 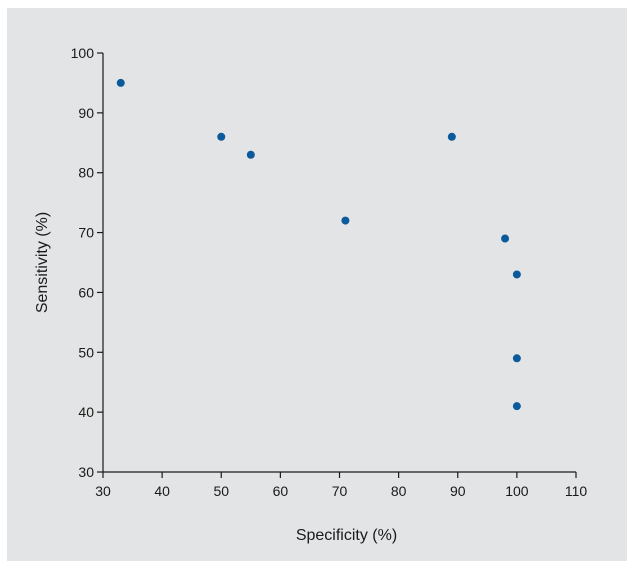 What do you see at coordinates (346, 535) in the screenshot?
I see `x-axis-title: Specificity (%)` at bounding box center [346, 535].